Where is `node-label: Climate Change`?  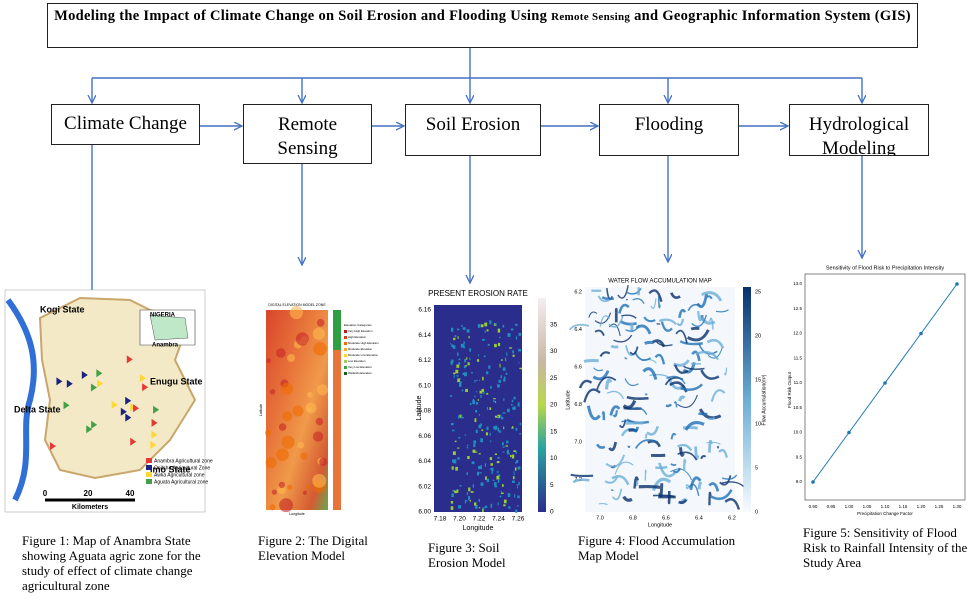
node-label: Climate Change is located at coordinates (125, 123).